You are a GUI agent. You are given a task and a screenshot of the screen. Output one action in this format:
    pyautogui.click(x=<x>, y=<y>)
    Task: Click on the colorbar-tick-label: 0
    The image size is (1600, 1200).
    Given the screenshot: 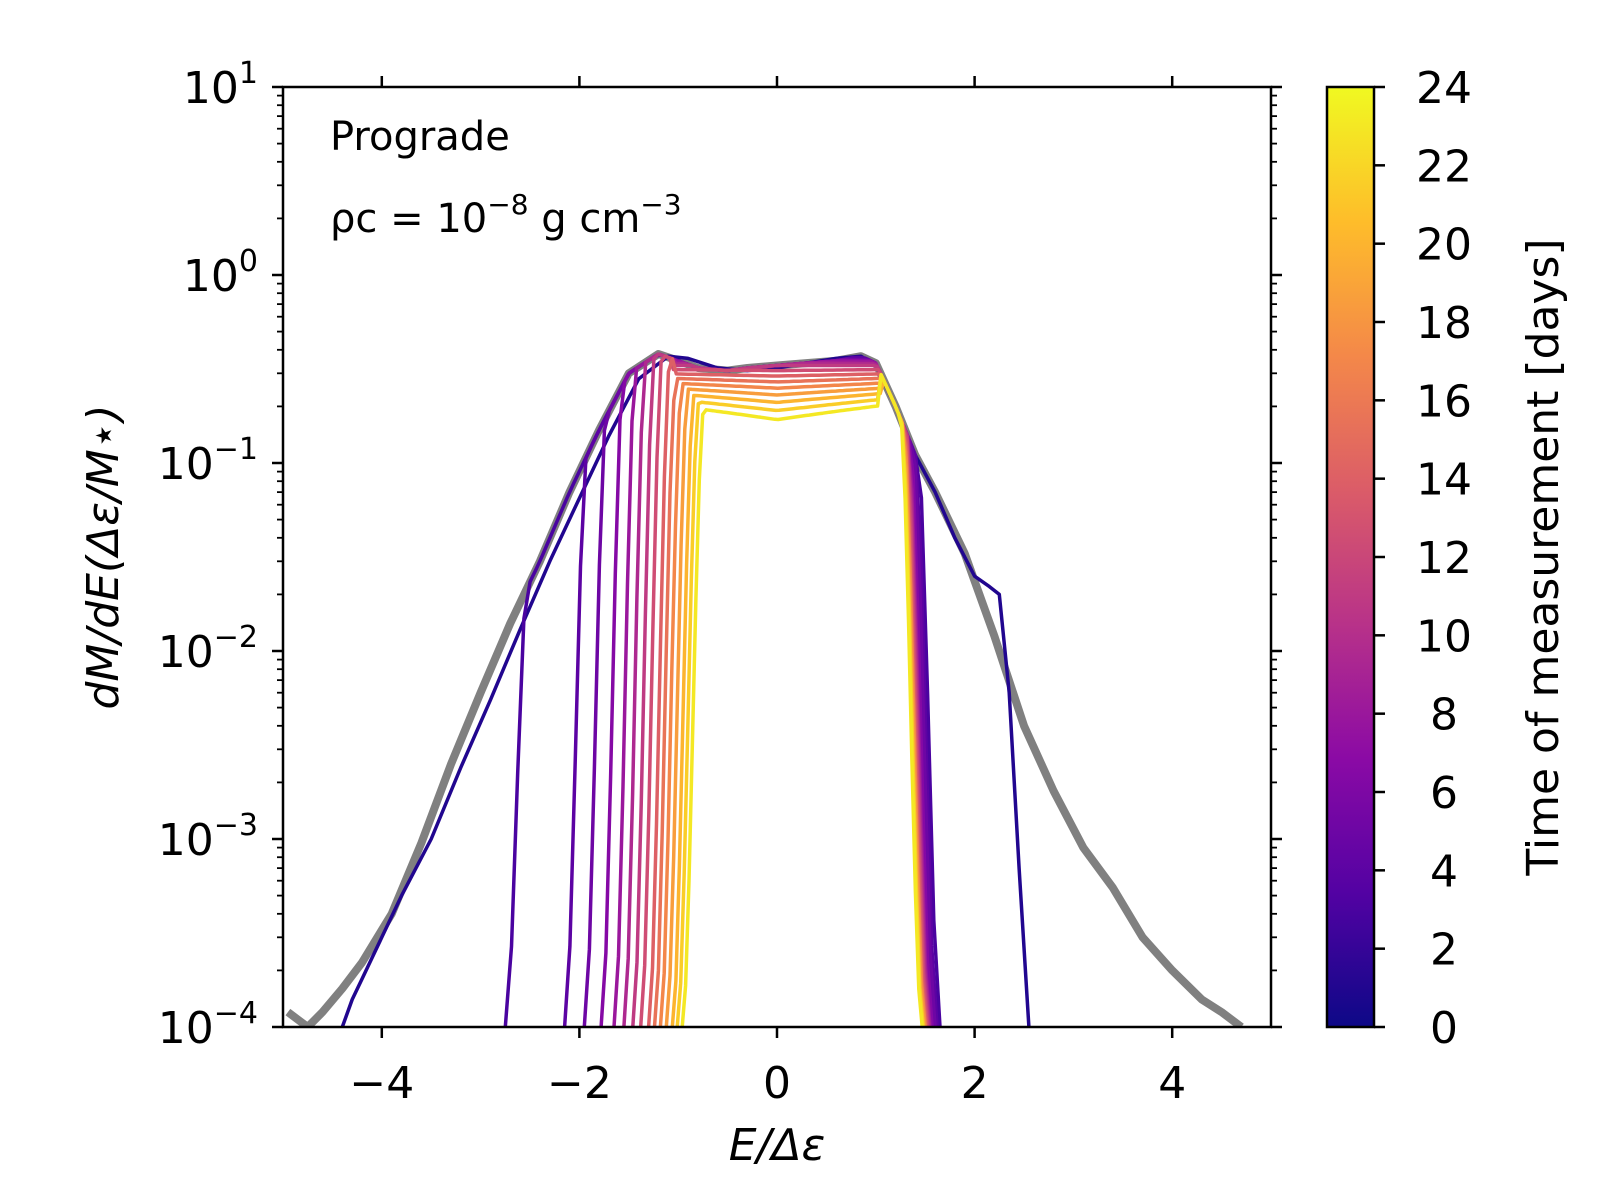 What is the action you would take?
    pyautogui.click(x=1444, y=1028)
    